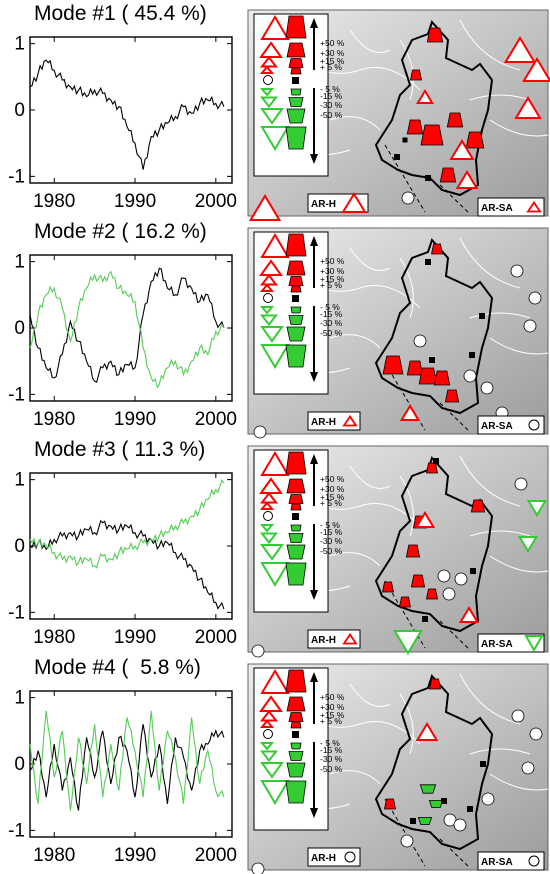  I want to click on mode-title: Mode #2 ( 16.2 %), so click(120, 231).